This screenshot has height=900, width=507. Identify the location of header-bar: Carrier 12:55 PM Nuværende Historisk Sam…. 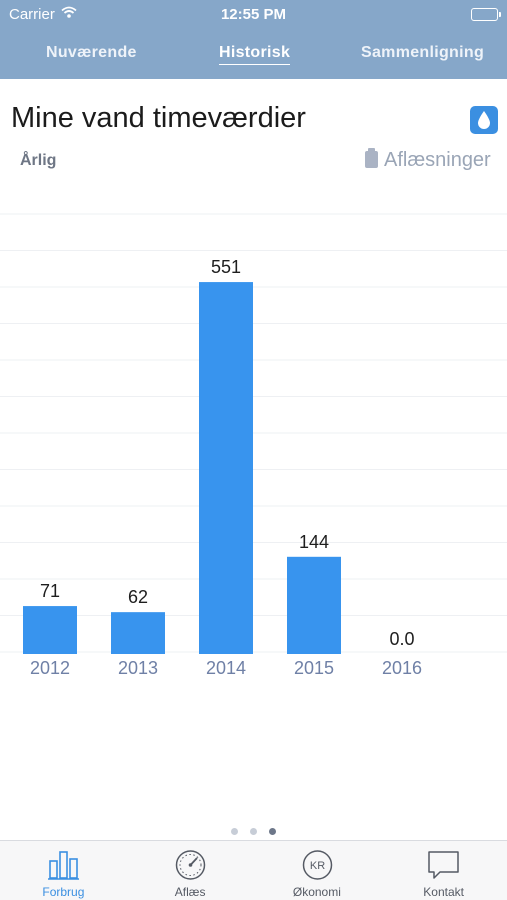
(253, 39).